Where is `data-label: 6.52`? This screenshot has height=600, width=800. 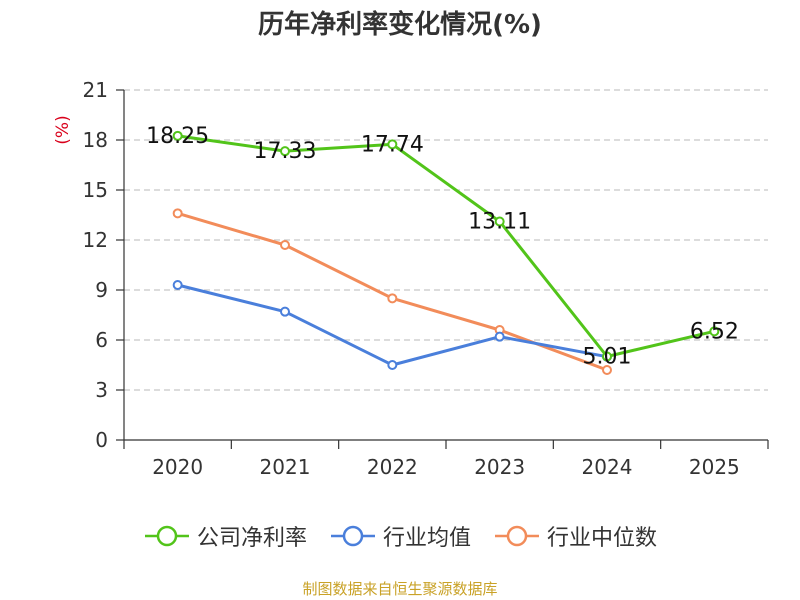
data-label: 6.52 is located at coordinates (714, 331).